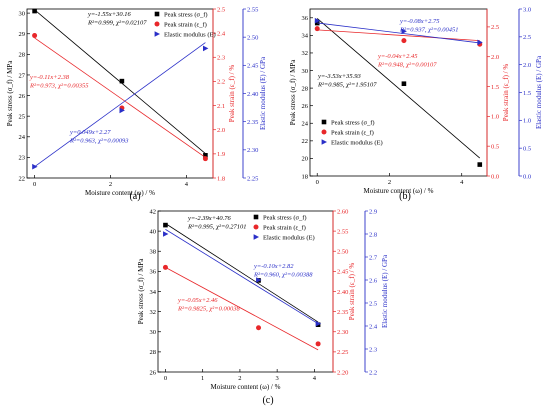  What do you see at coordinates (153, 211) in the screenshot?
I see `y-left-tick-label: 42` at bounding box center [153, 211].